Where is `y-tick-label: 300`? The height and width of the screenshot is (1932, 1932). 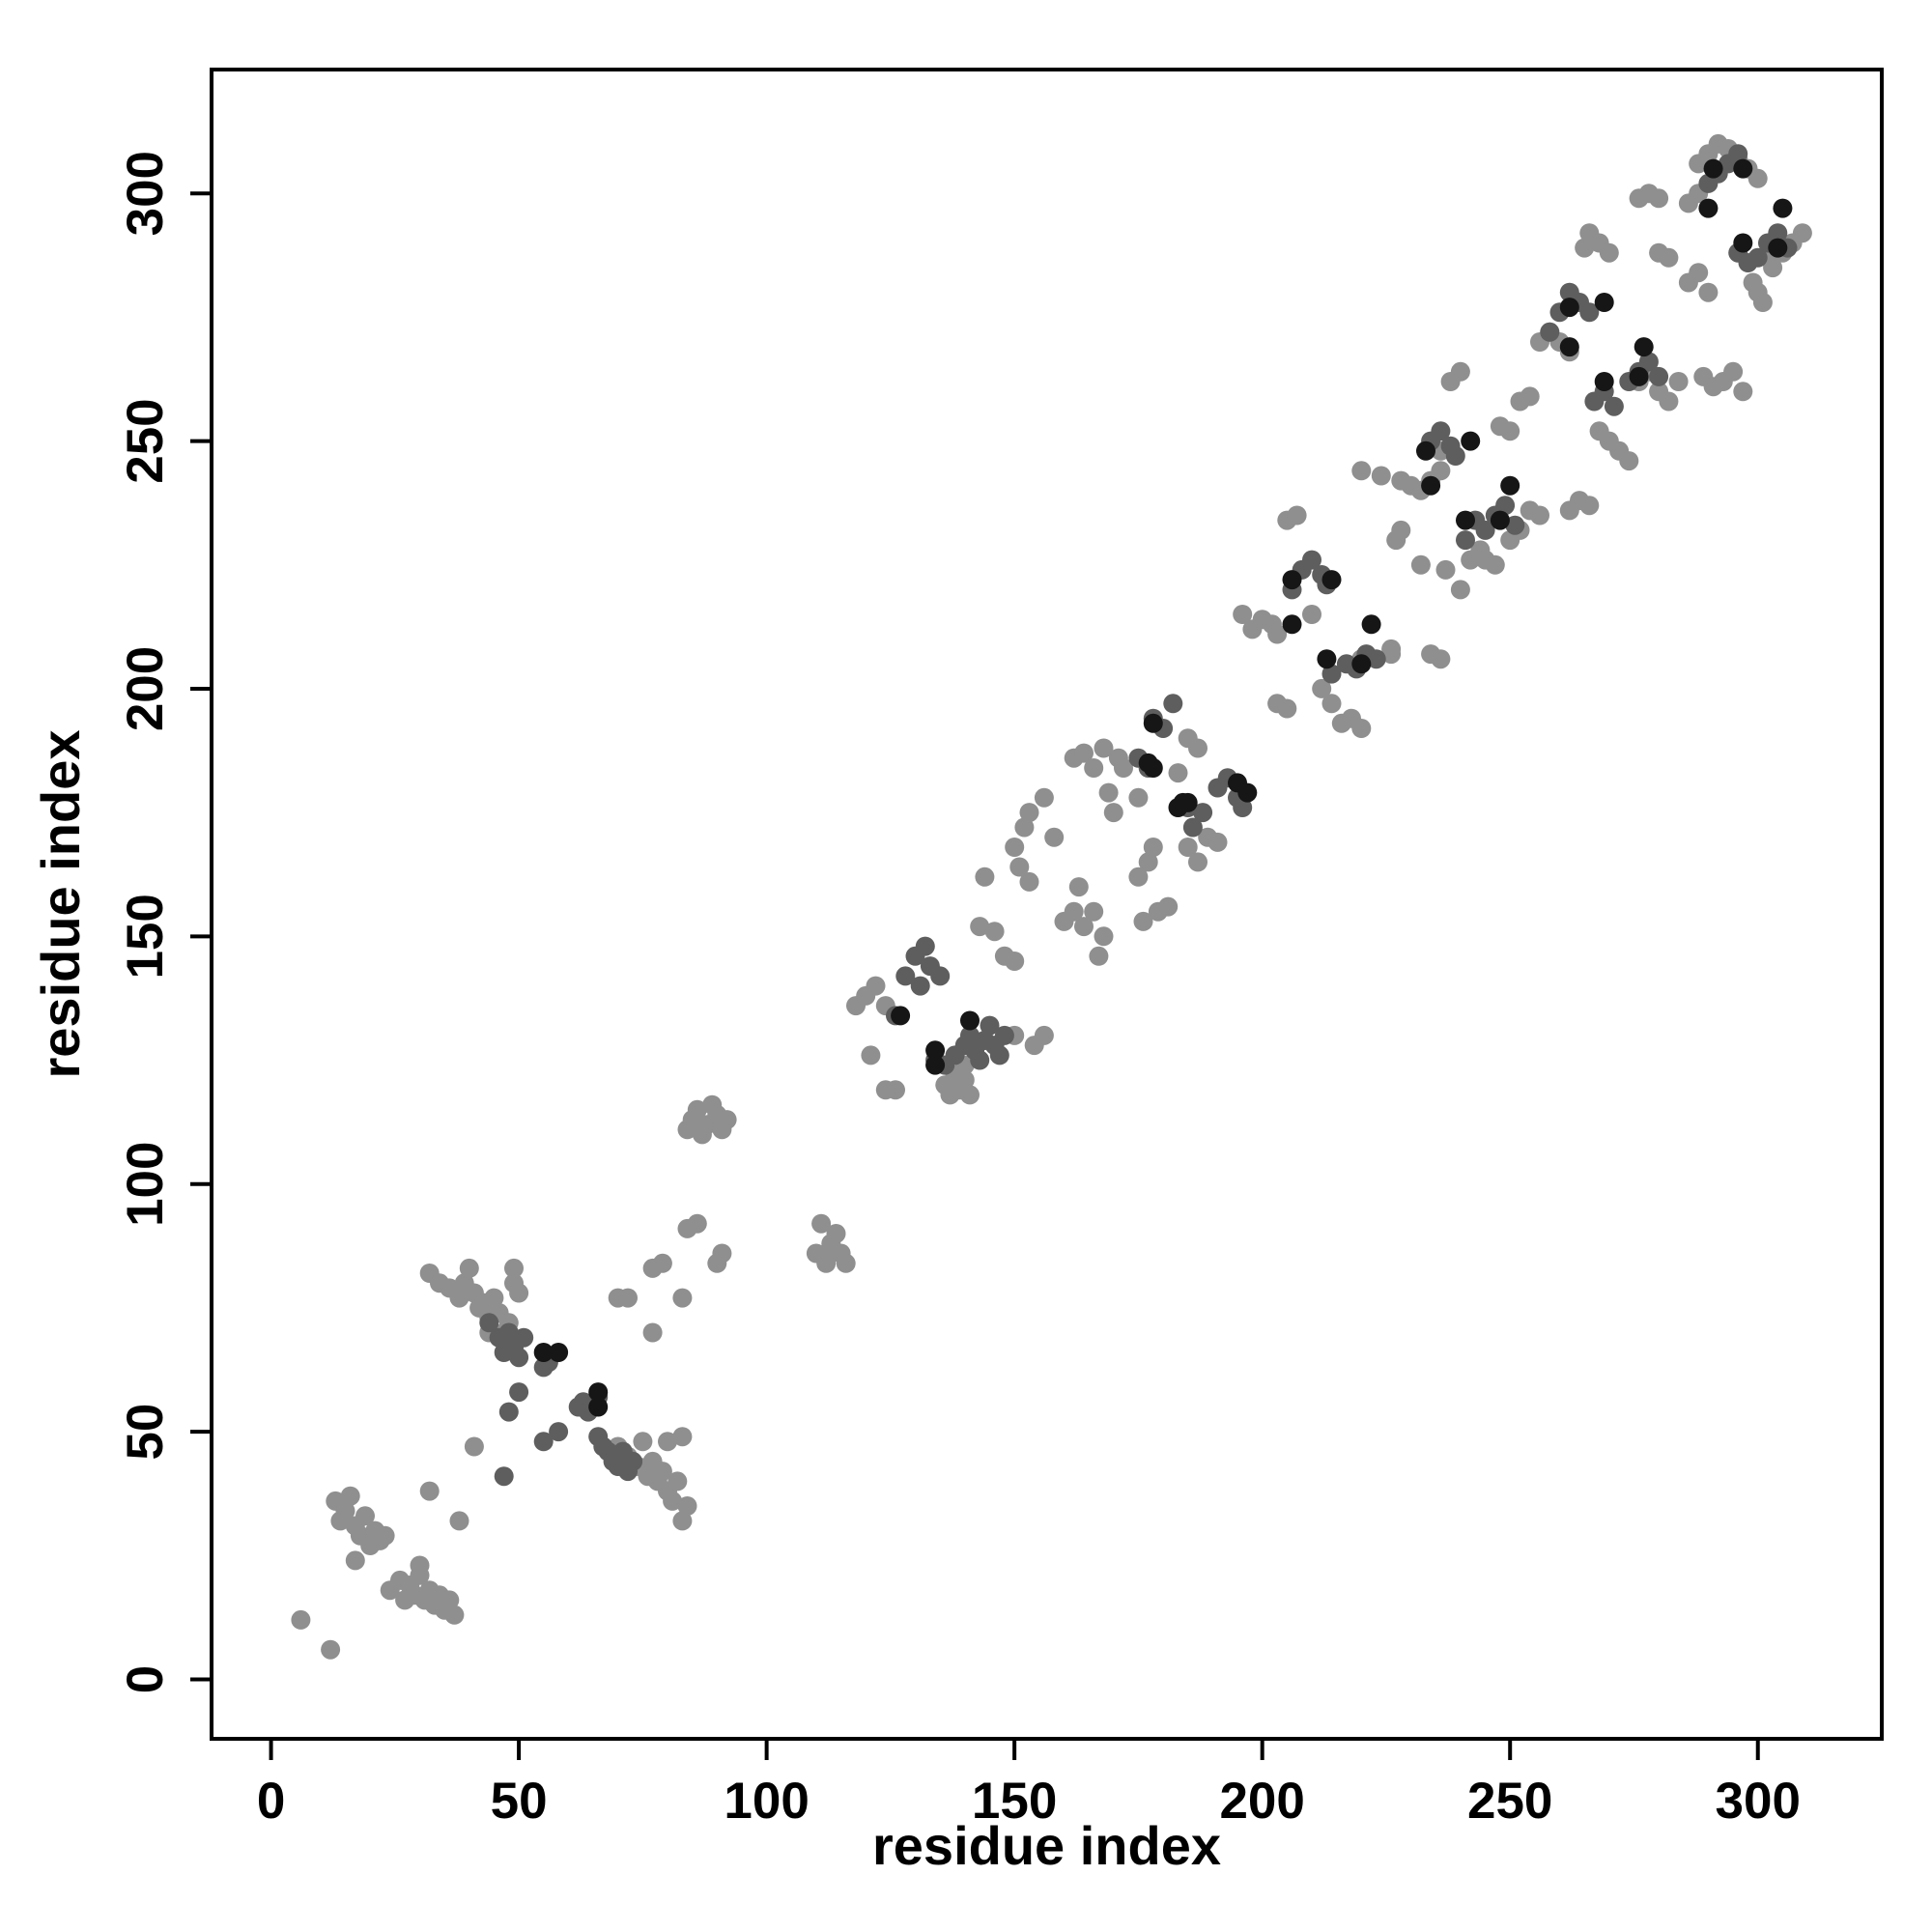 y-tick-label: 300 is located at coordinates (145, 193).